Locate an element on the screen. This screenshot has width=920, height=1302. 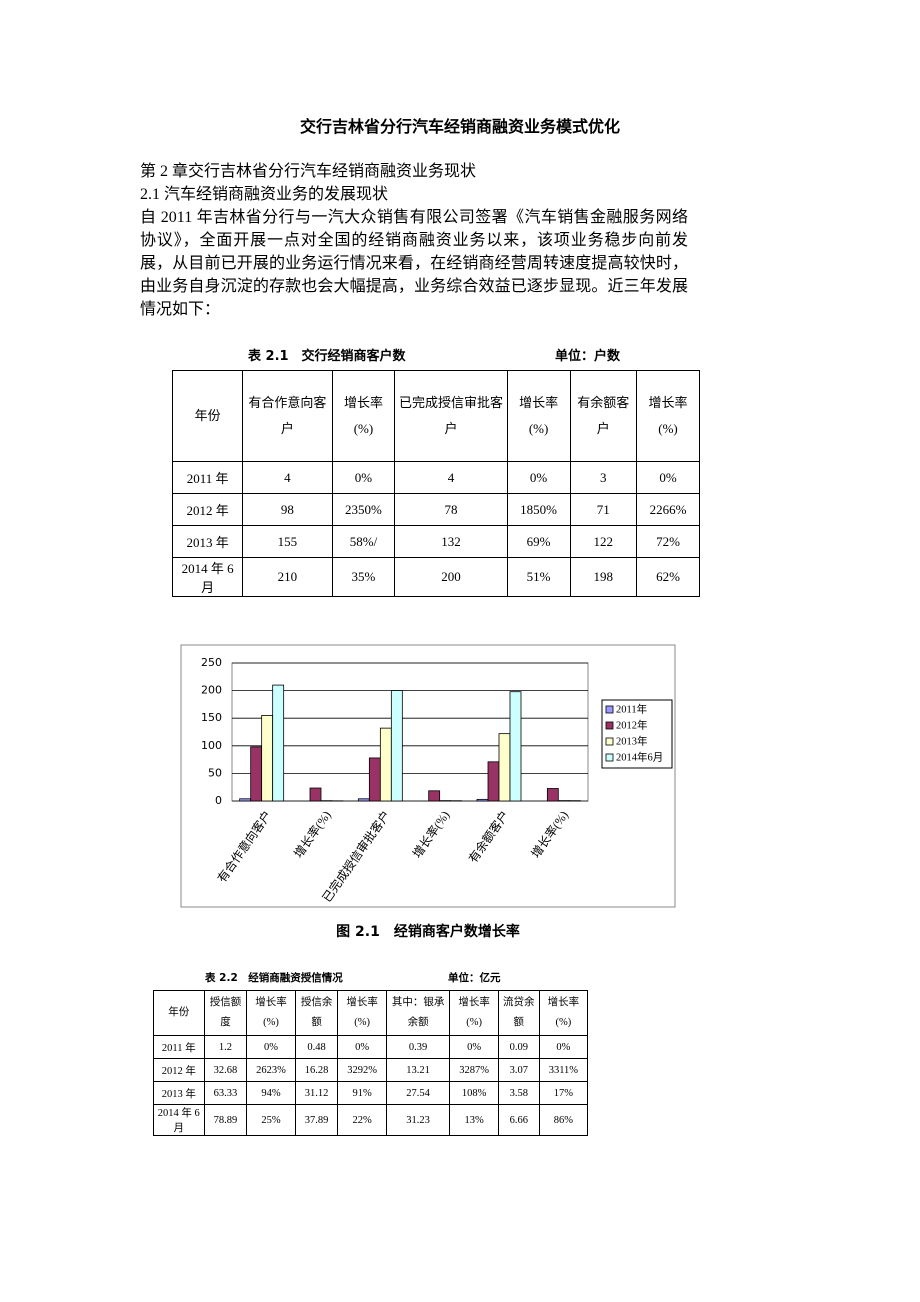
table-caption: 表 2.2 经销商融资授信情况 is located at coordinates (274, 978).